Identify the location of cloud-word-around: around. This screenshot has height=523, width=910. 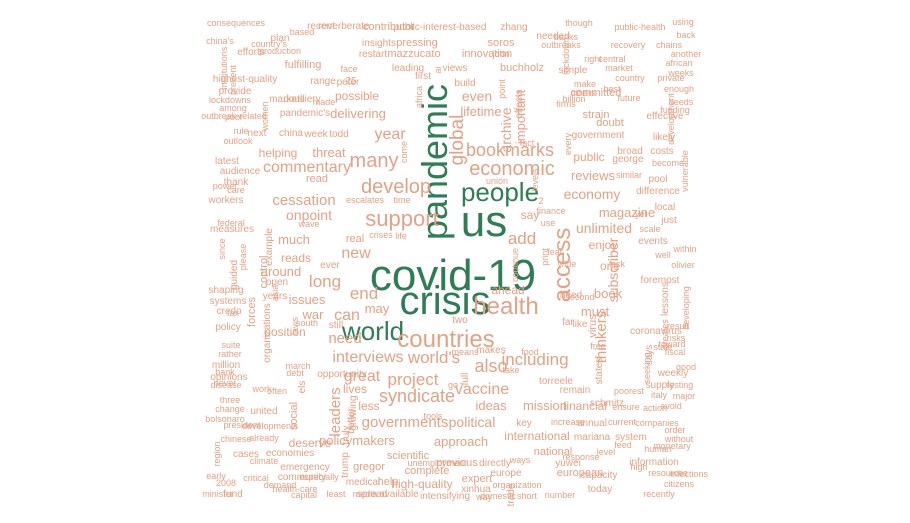
(281, 271).